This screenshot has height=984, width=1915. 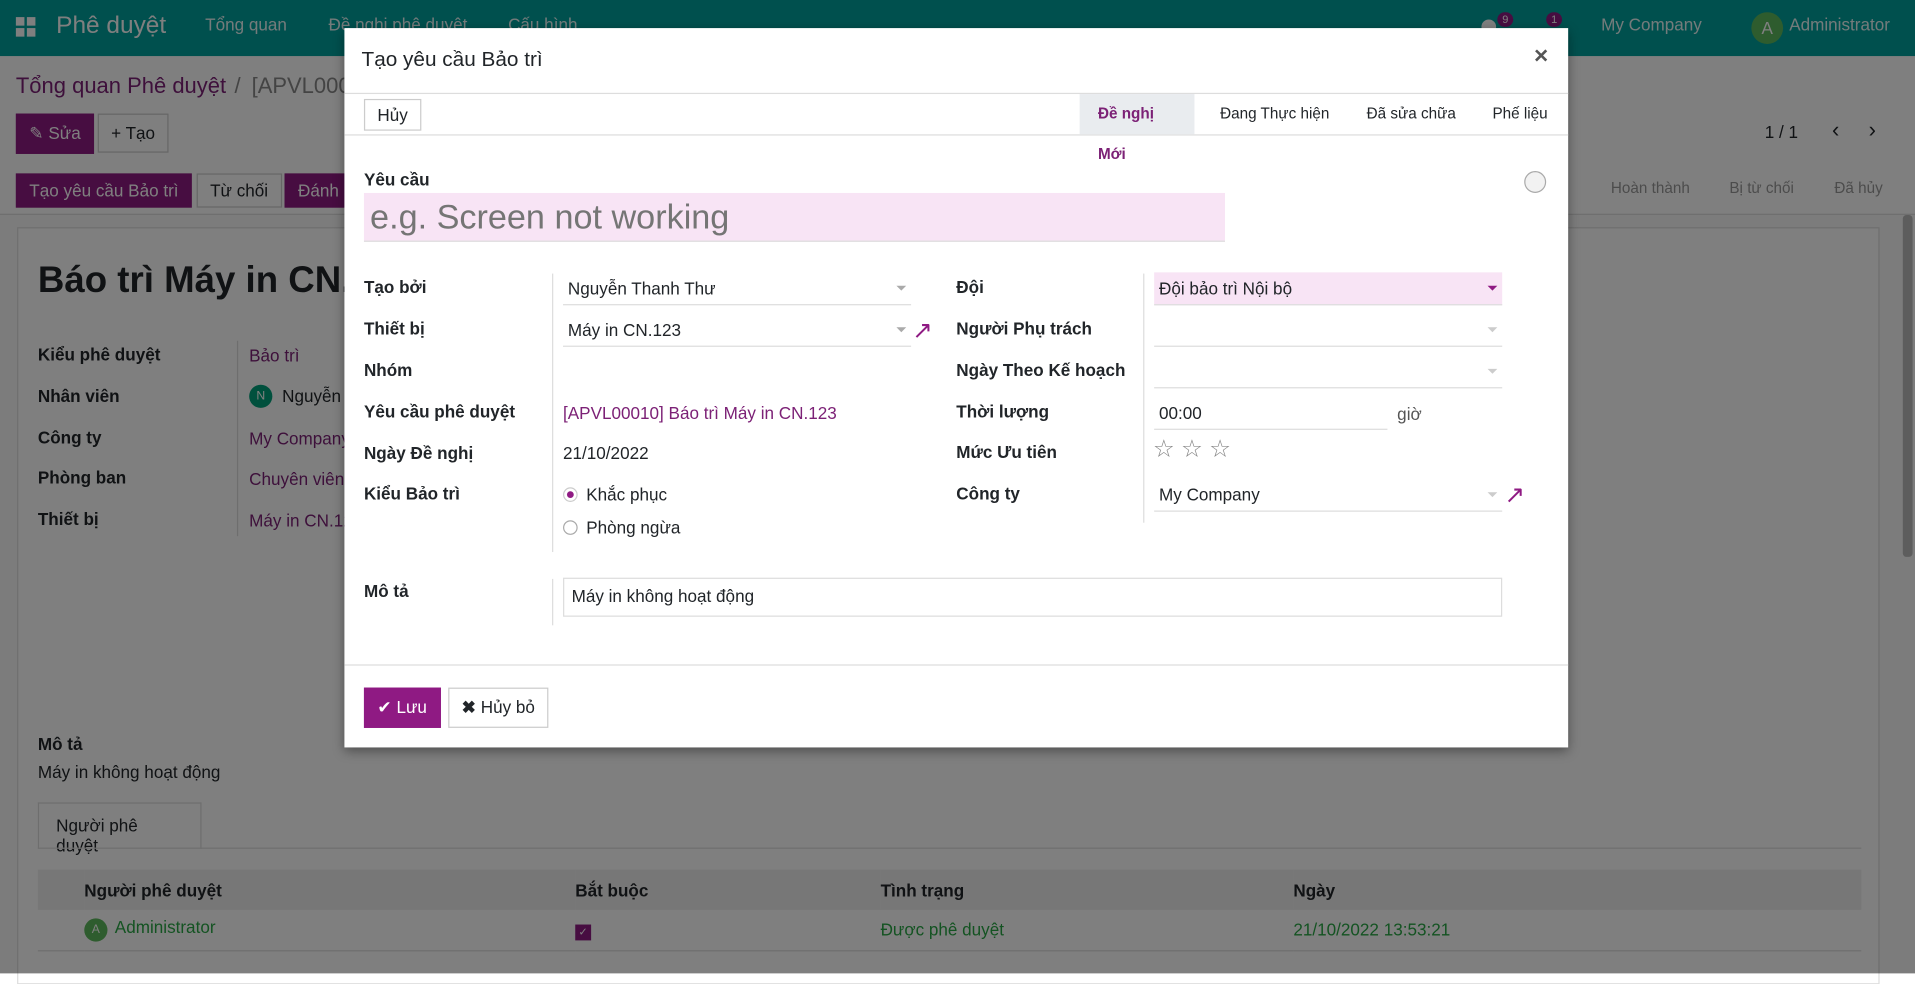 I want to click on team-value: Đội bảo trì Nội bộ, so click(x=1226, y=288).